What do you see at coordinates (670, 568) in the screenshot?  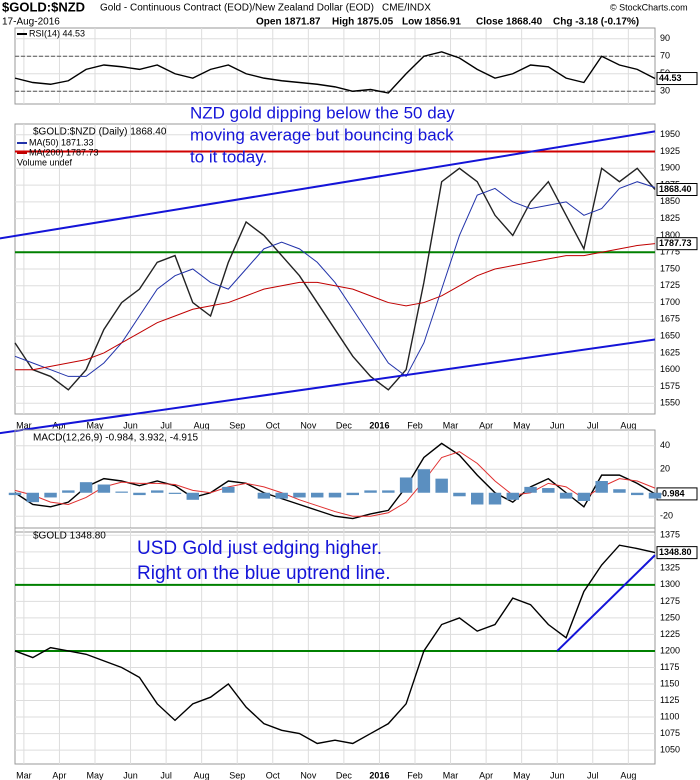 I see `y-tick-label: 1325` at bounding box center [670, 568].